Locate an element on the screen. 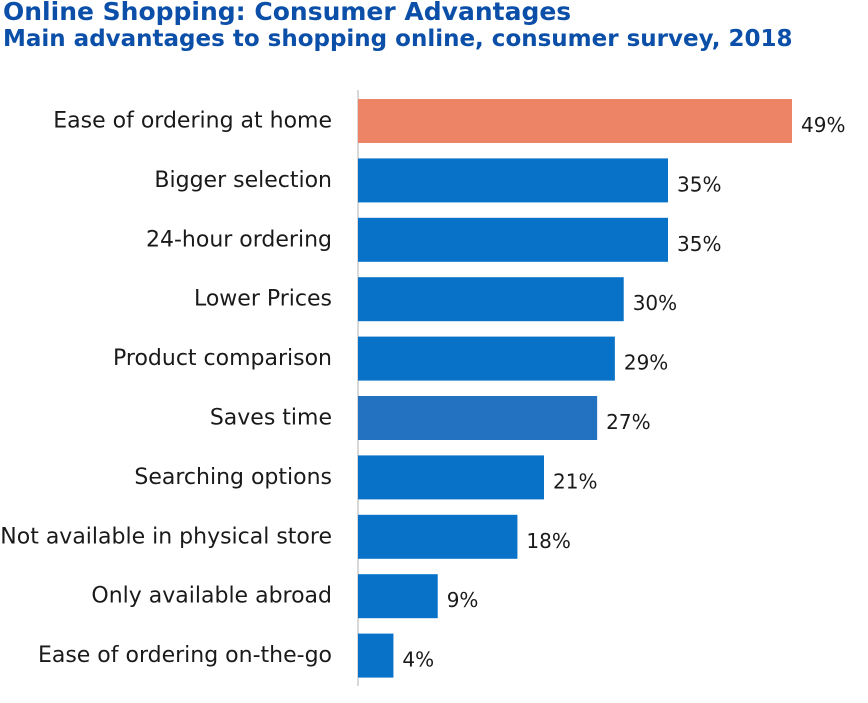  category-label-4: Product comparison is located at coordinates (222, 358).